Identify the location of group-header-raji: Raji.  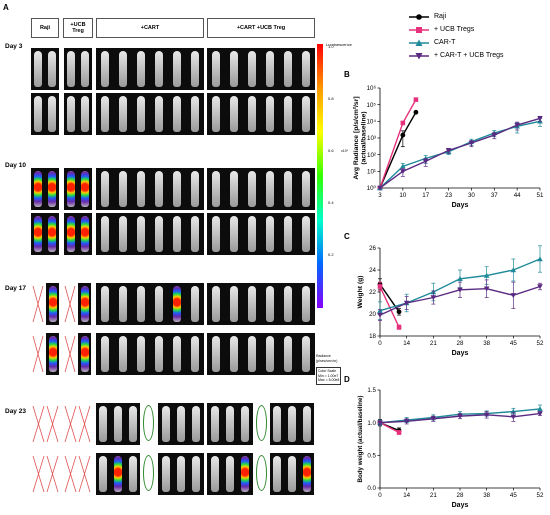
(45, 28).